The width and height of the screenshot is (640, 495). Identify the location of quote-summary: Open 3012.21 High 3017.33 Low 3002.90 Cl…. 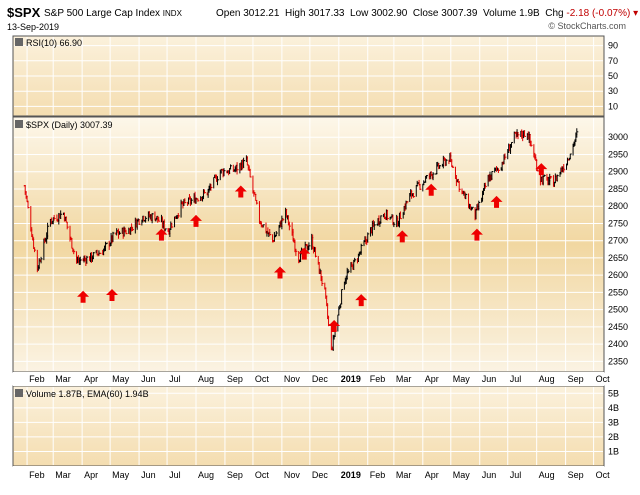
(427, 13).